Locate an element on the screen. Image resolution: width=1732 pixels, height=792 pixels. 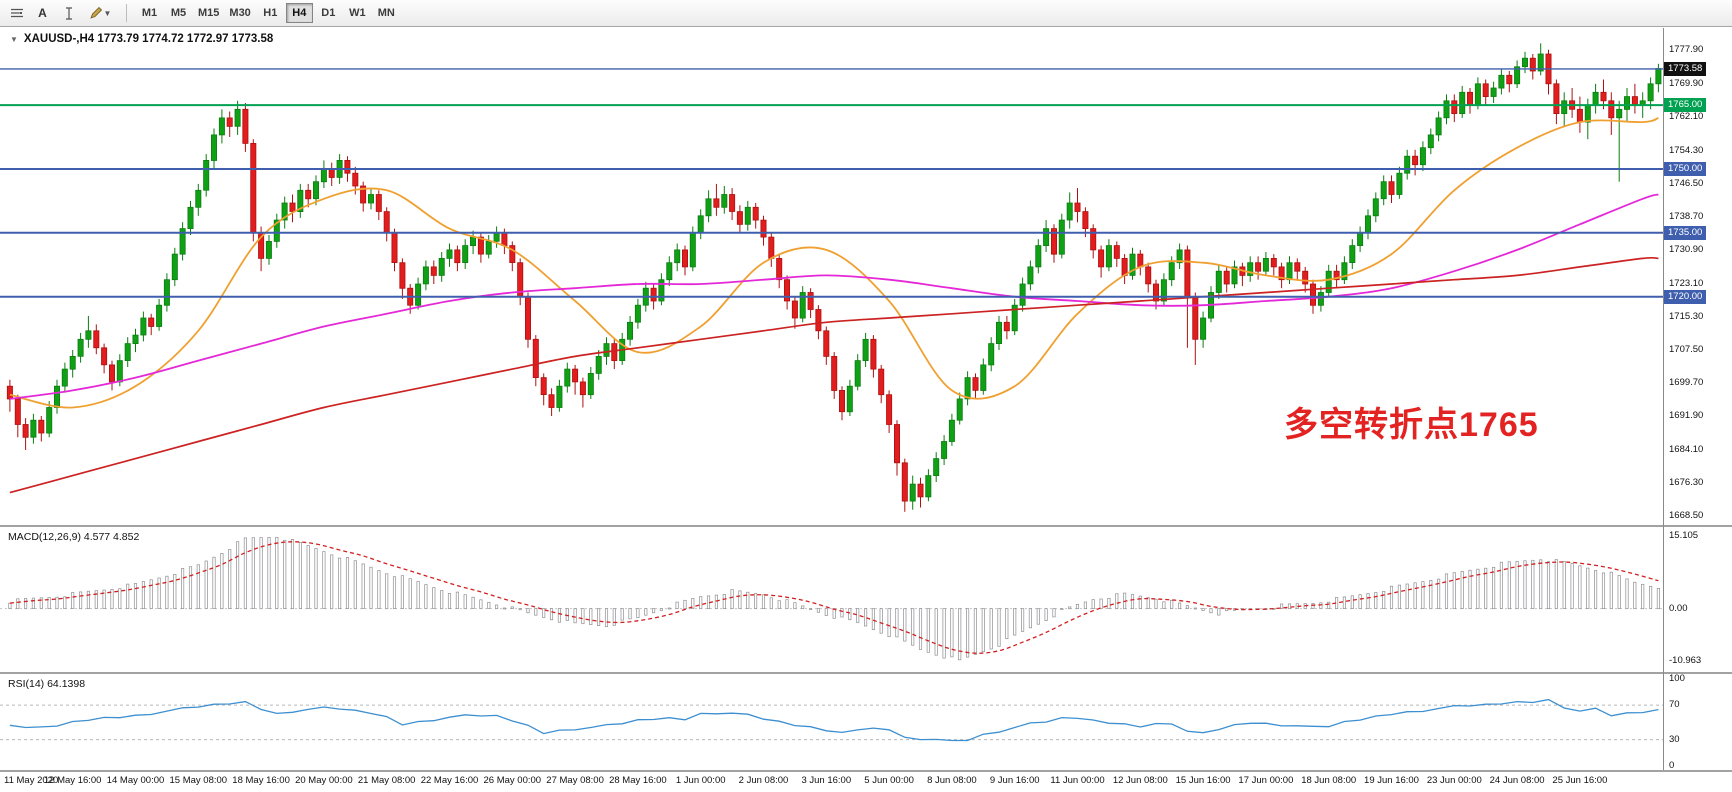
price-level-badge: 1720.00 is located at coordinates (1685, 296).